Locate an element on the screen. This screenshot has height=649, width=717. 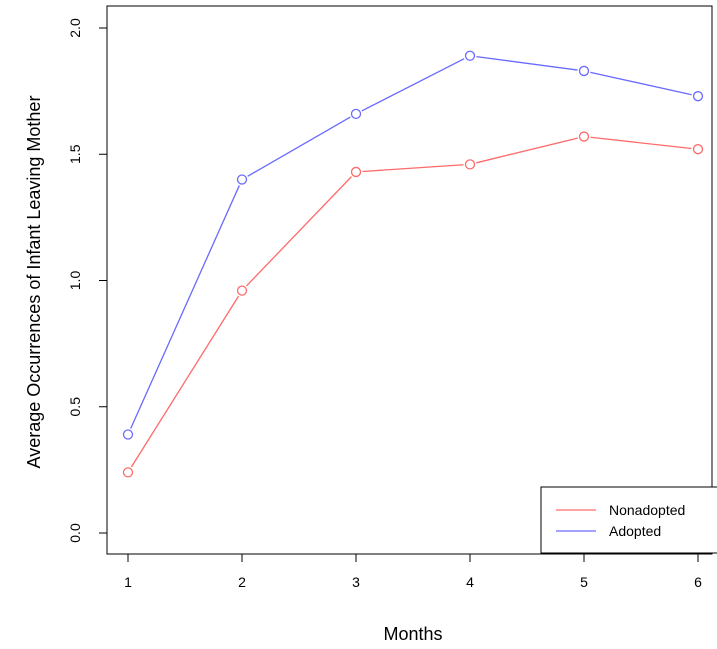
legend: Nonadopted Adopted is located at coordinates (628, 520).